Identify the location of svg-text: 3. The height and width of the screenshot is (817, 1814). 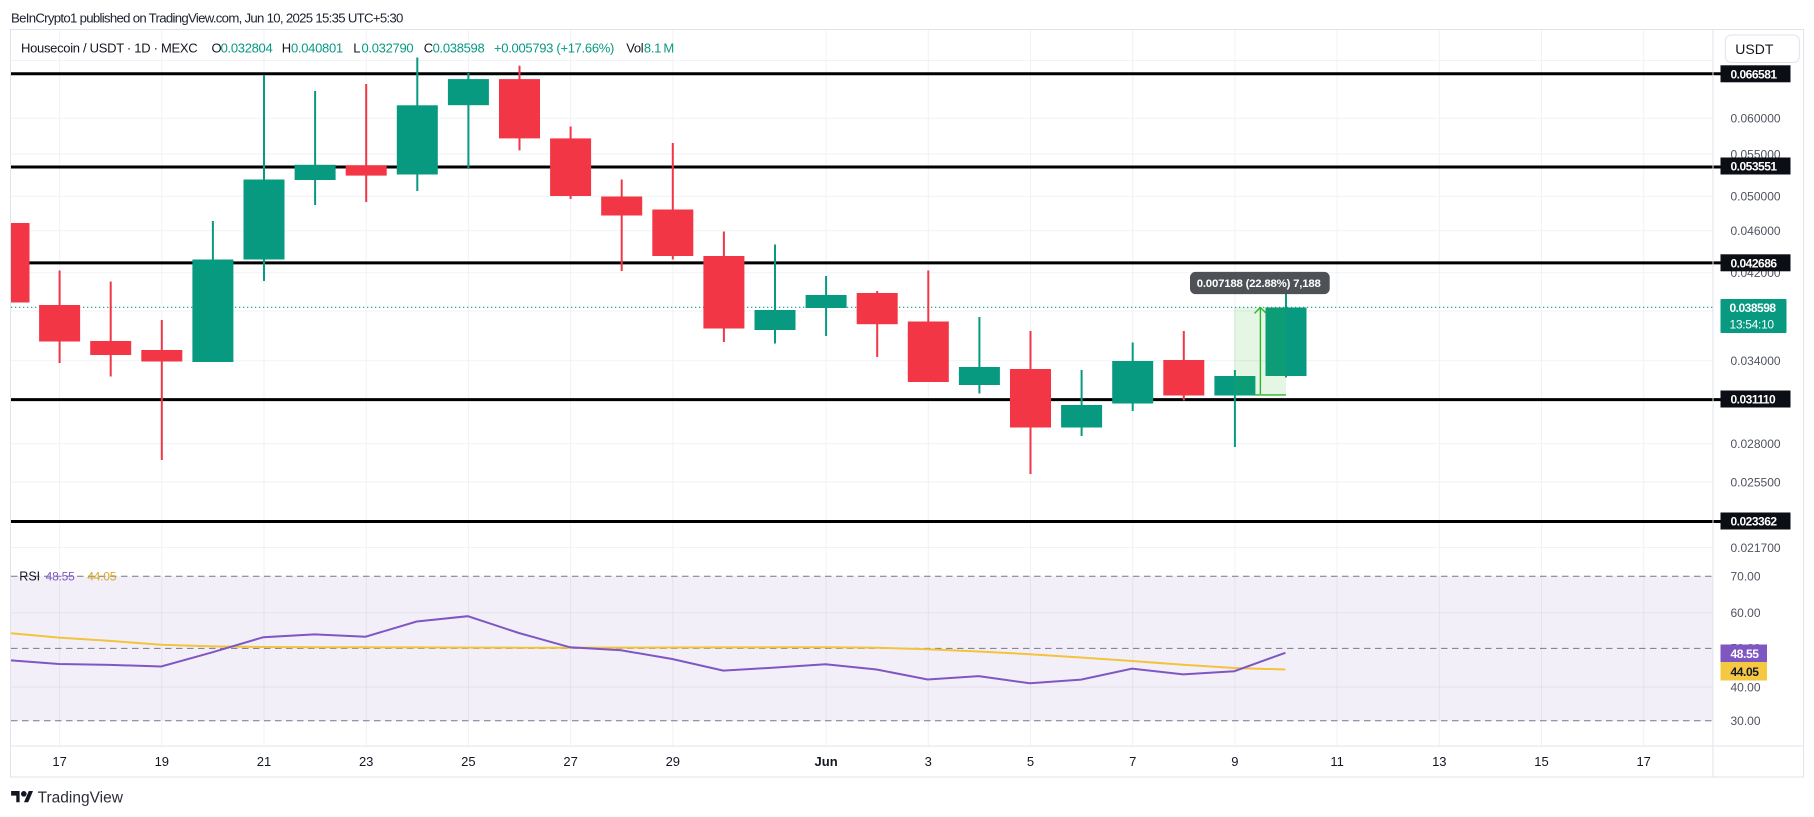
(928, 761).